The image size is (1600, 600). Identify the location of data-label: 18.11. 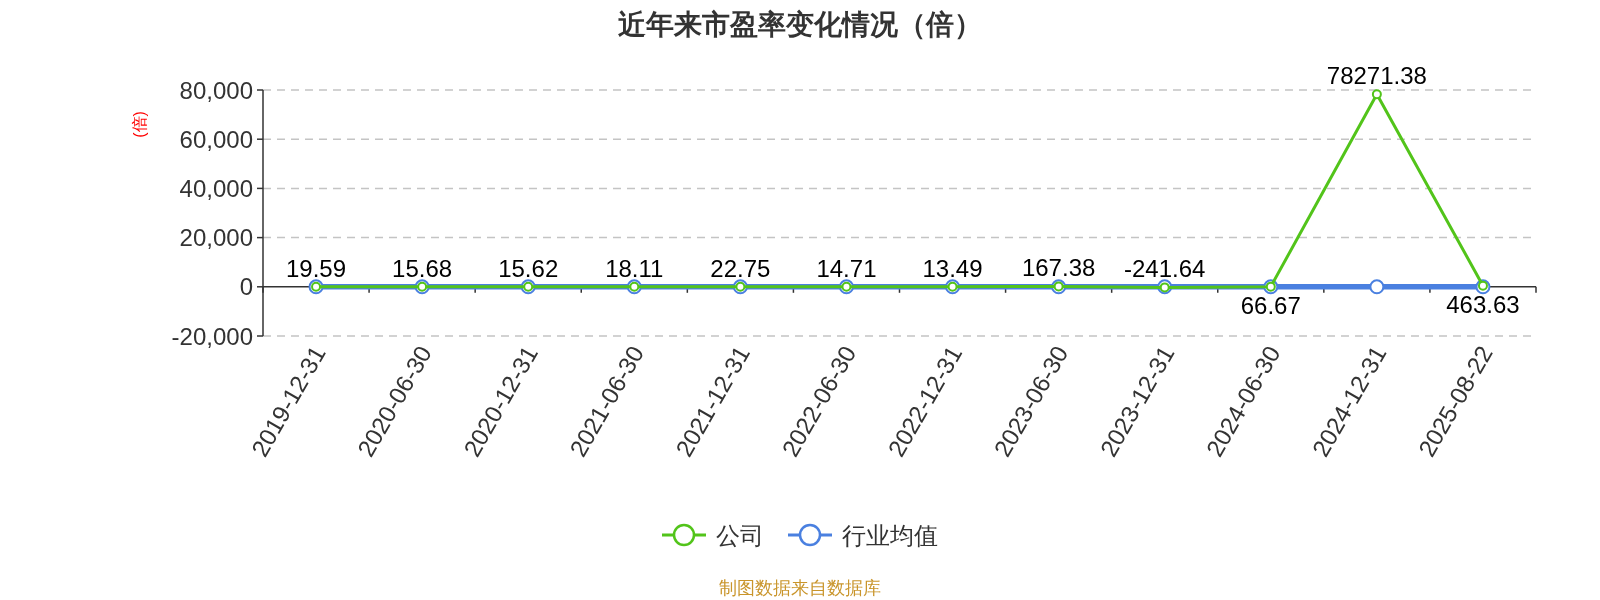
(634, 268).